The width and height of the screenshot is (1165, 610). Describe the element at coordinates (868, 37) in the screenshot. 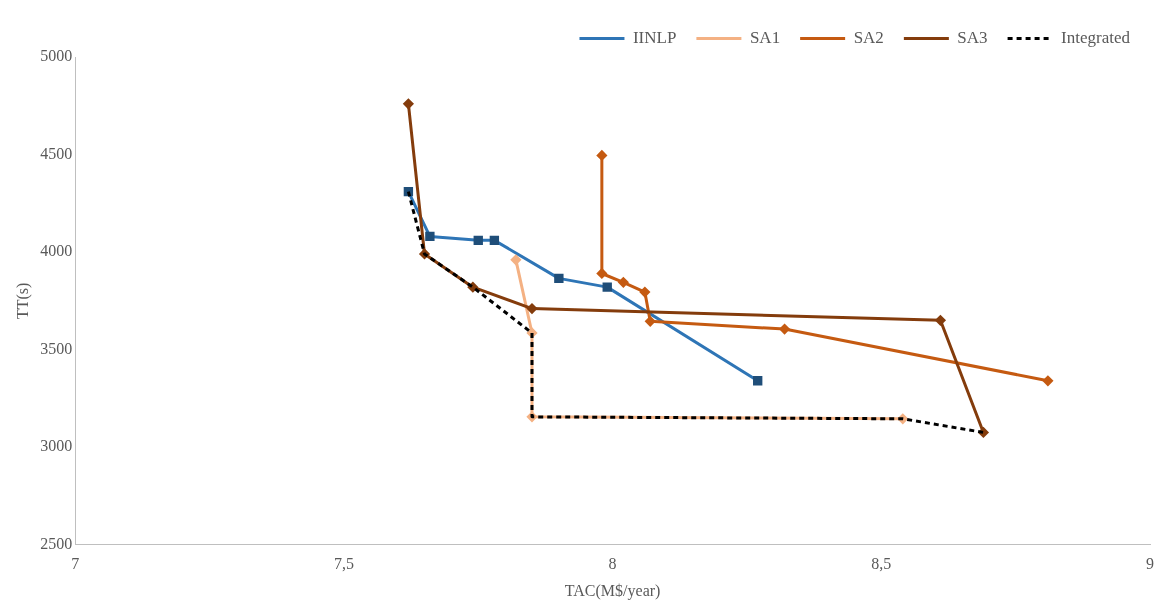

I see `legend-label: SA2` at that location.